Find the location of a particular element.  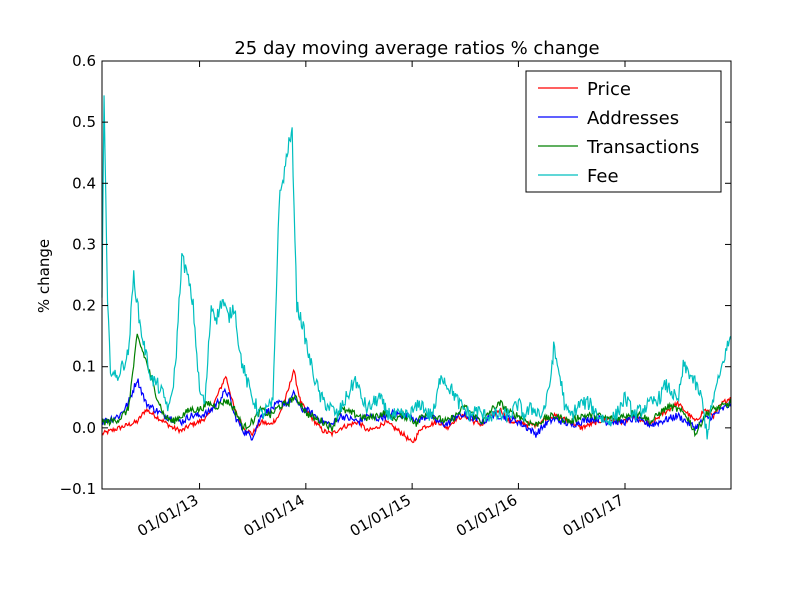

y-tick-label: 0.3 is located at coordinates (84, 244).